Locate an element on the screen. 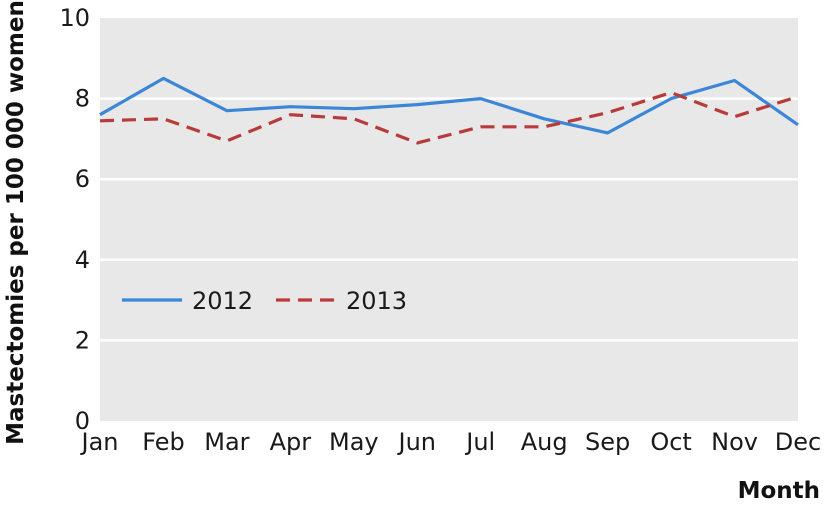  y-tick-label: 6 is located at coordinates (82, 179).